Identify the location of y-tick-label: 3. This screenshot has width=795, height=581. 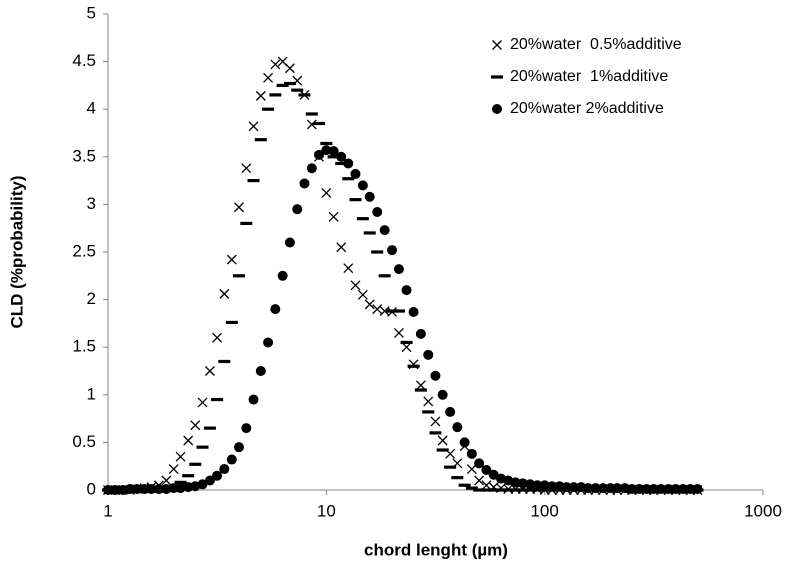
(91, 203).